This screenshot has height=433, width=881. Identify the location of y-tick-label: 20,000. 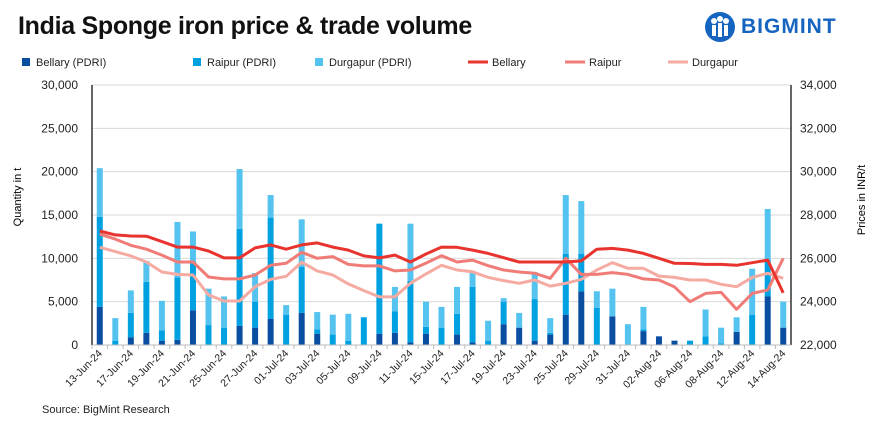
(59, 172).